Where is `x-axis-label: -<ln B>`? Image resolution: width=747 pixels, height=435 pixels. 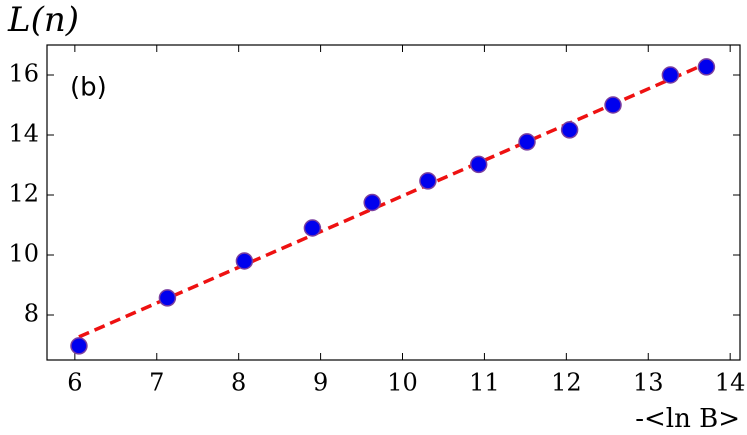
x-axis-label: -<ln B> is located at coordinates (687, 419).